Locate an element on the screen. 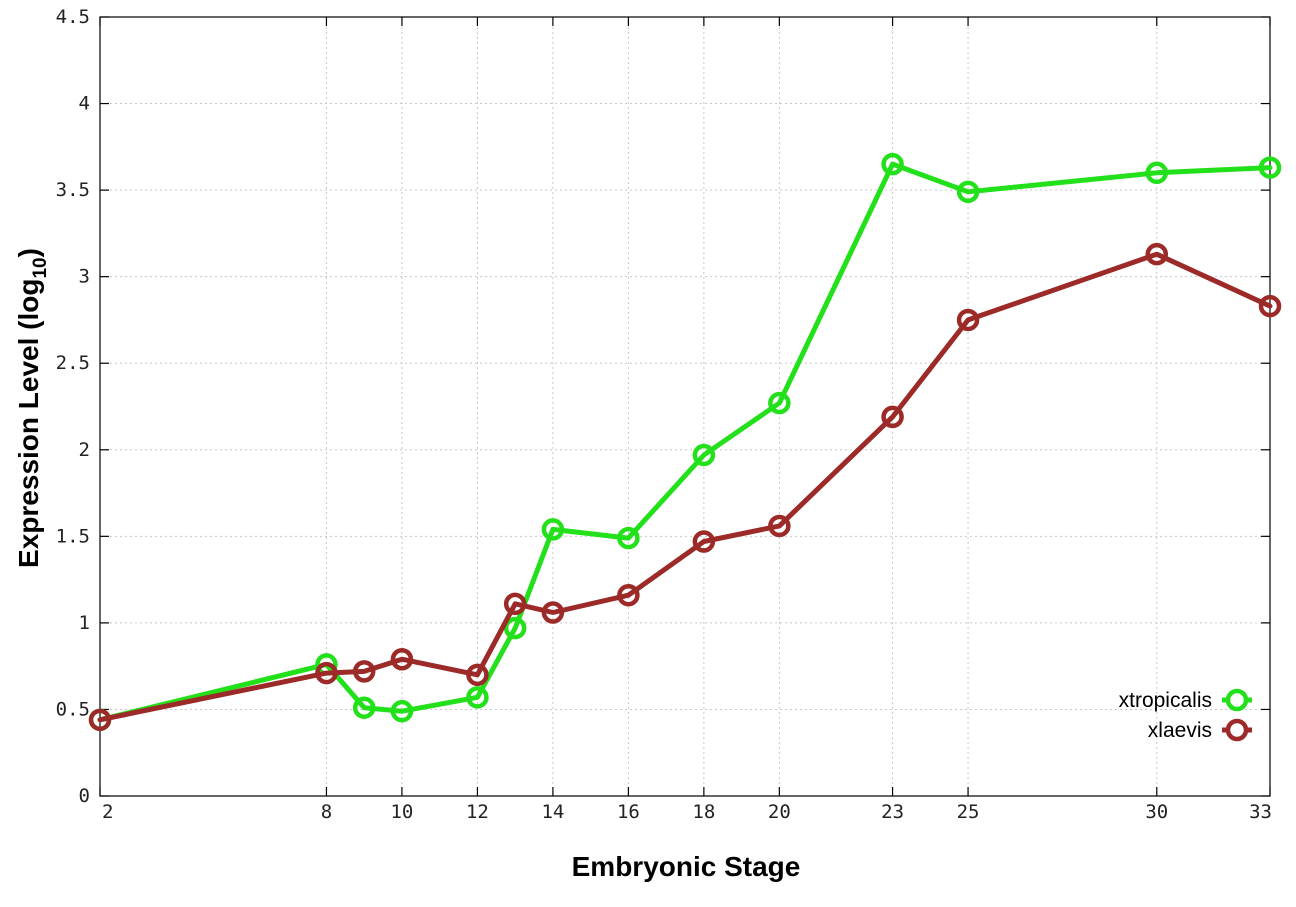 The image size is (1296, 907). x-tick-label: 25 is located at coordinates (968, 812).